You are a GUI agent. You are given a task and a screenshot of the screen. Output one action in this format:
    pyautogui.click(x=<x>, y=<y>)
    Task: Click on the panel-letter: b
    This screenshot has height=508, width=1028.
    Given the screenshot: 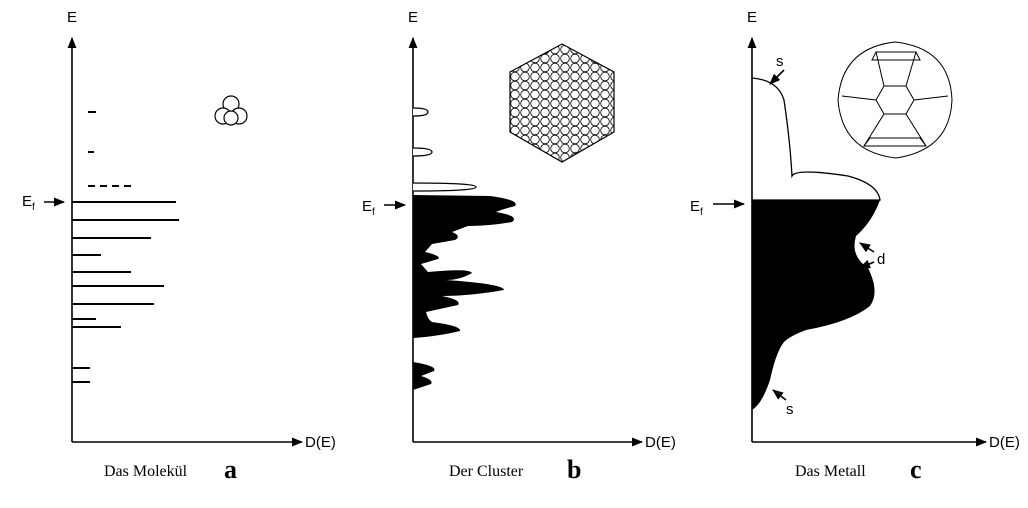 What is the action you would take?
    pyautogui.click(x=574, y=469)
    